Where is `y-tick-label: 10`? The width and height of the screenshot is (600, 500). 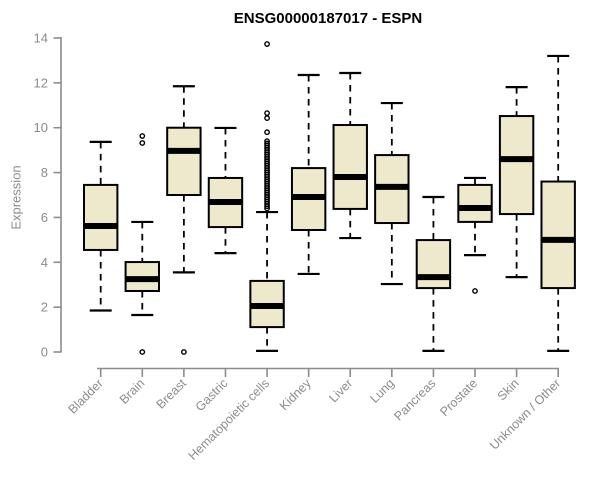
y-tick-label: 10 is located at coordinates (41, 127).